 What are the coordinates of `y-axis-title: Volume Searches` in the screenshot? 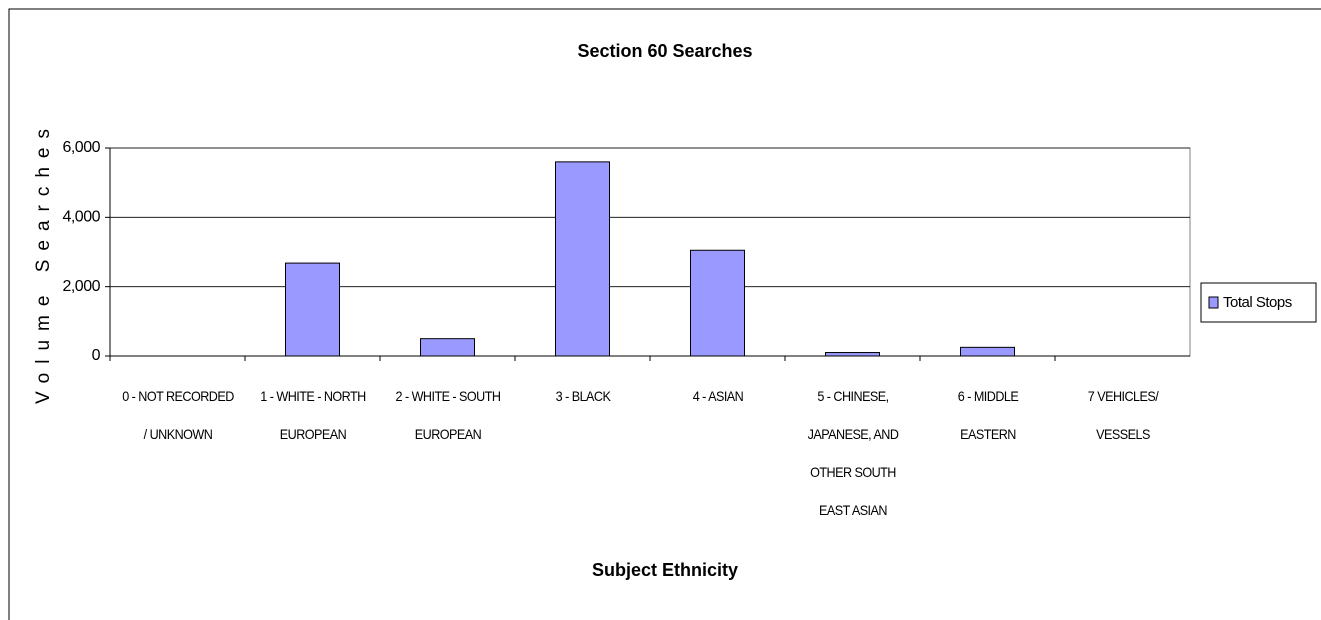 It's located at (43, 262).